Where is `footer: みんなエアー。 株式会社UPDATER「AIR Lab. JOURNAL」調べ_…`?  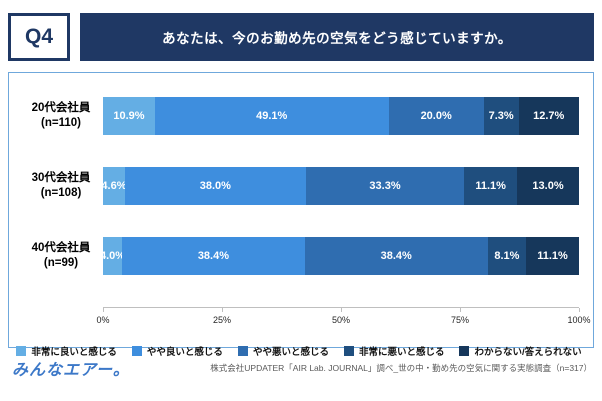 footer: みんなエアー。 株式会社UPDATER「AIR Lab. JOURNAL」調べ_… is located at coordinates (302, 368).